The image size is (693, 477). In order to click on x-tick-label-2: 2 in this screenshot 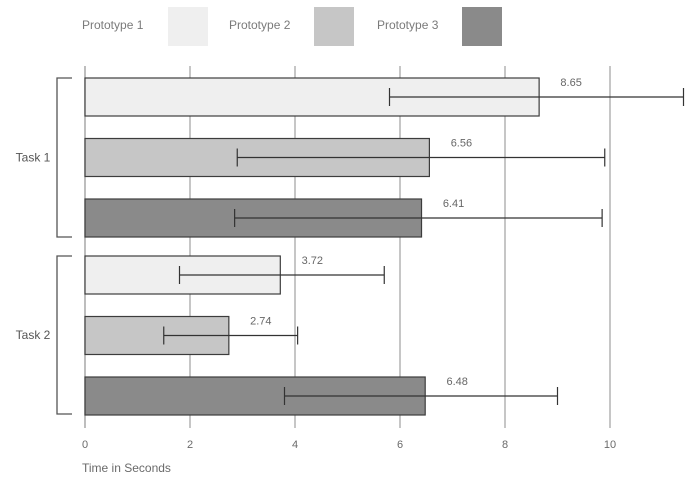, I will do `click(190, 445)`.